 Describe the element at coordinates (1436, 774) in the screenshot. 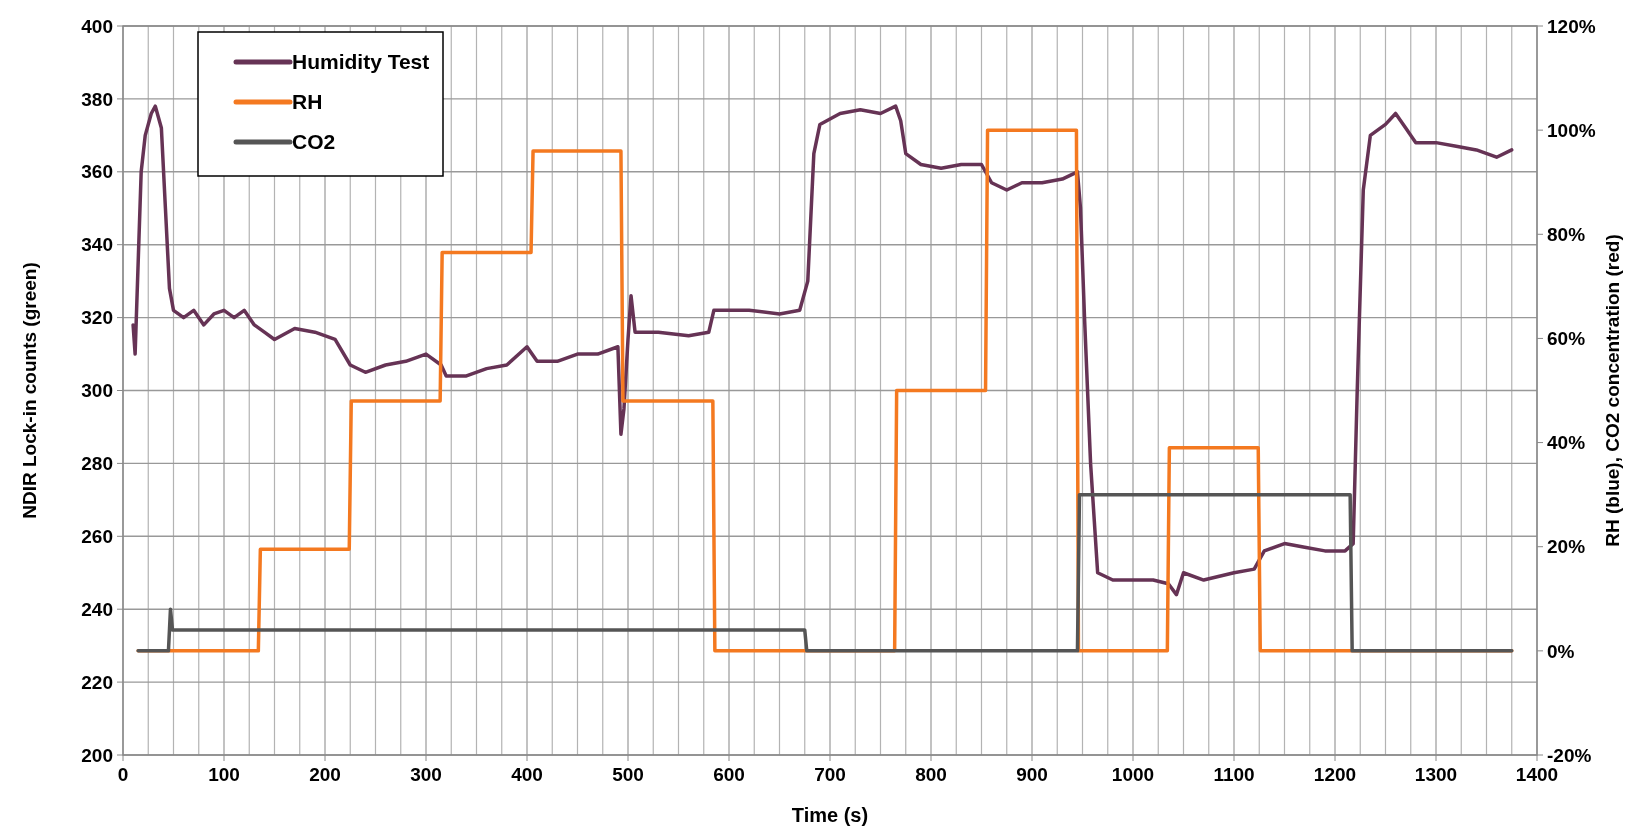

I see `x-tick-label: 1300` at that location.